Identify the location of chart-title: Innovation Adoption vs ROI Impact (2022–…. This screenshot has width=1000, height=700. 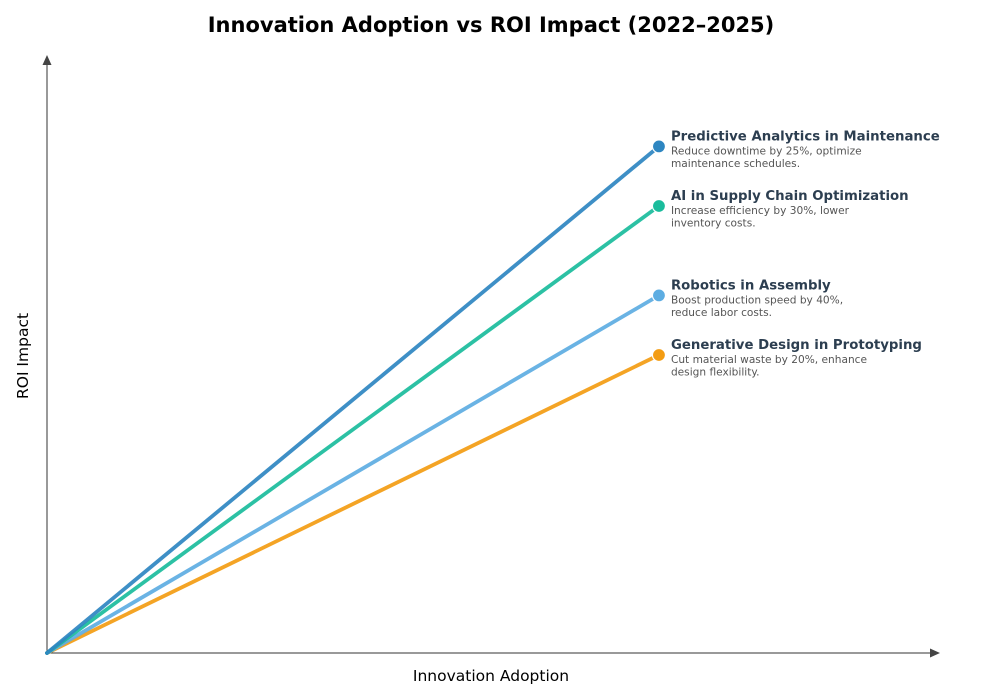
(491, 25).